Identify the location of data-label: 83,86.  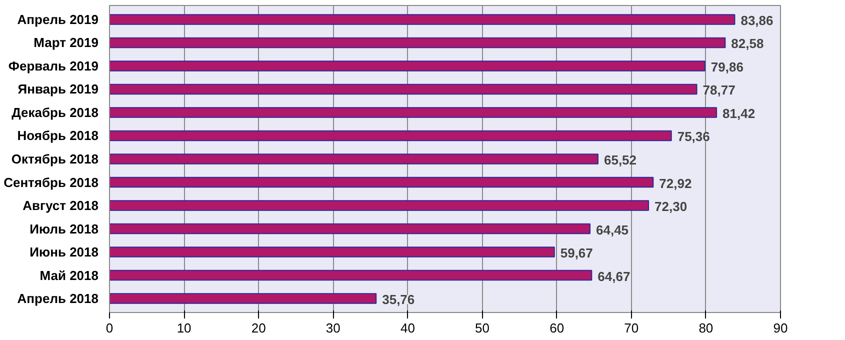
(757, 20).